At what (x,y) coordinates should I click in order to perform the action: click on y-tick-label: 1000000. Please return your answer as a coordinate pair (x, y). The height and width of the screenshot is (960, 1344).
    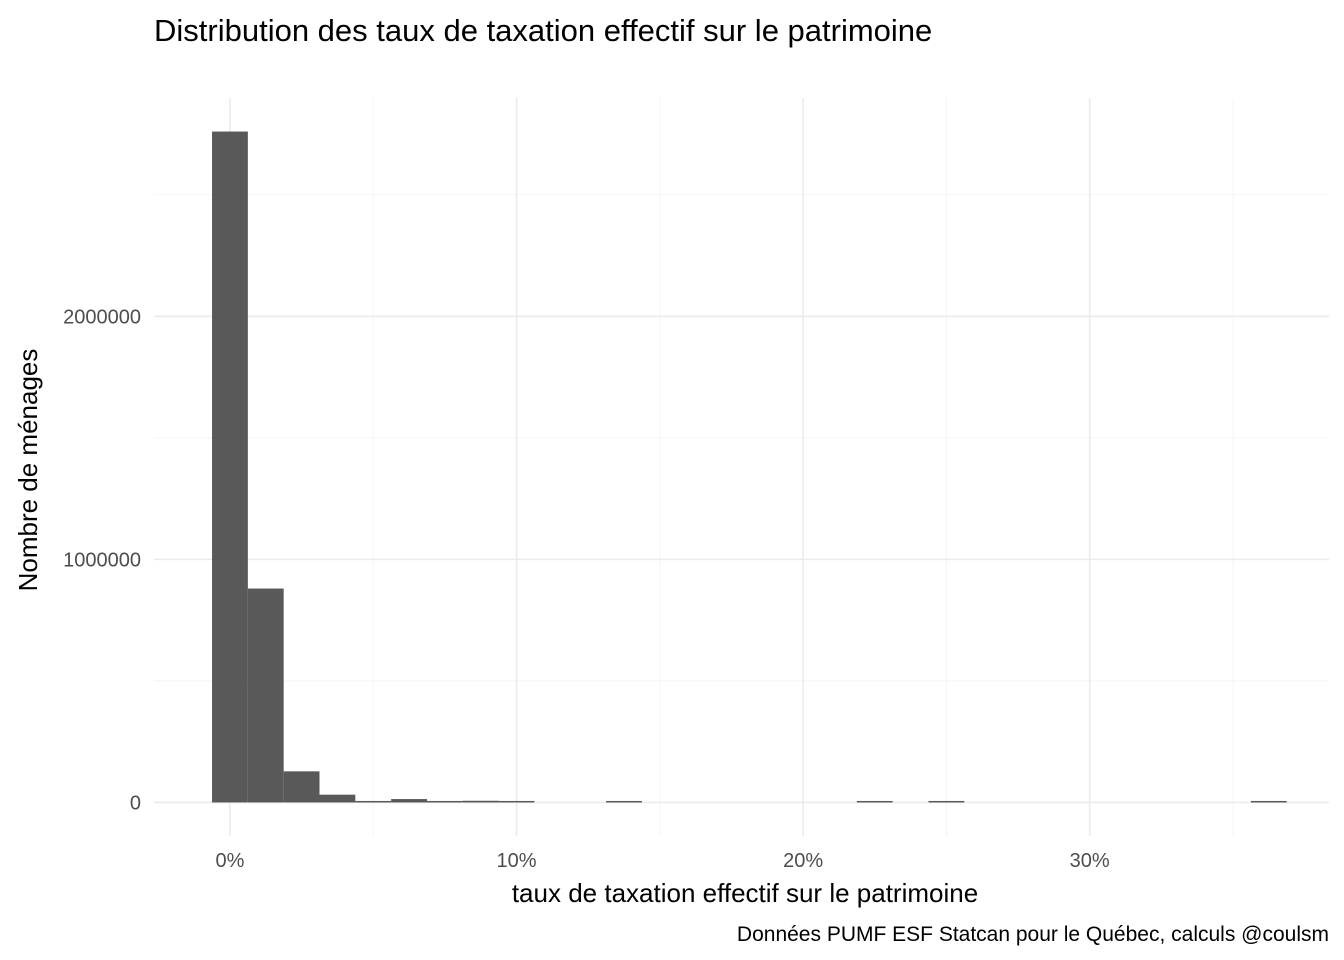
    Looking at the image, I should click on (102, 560).